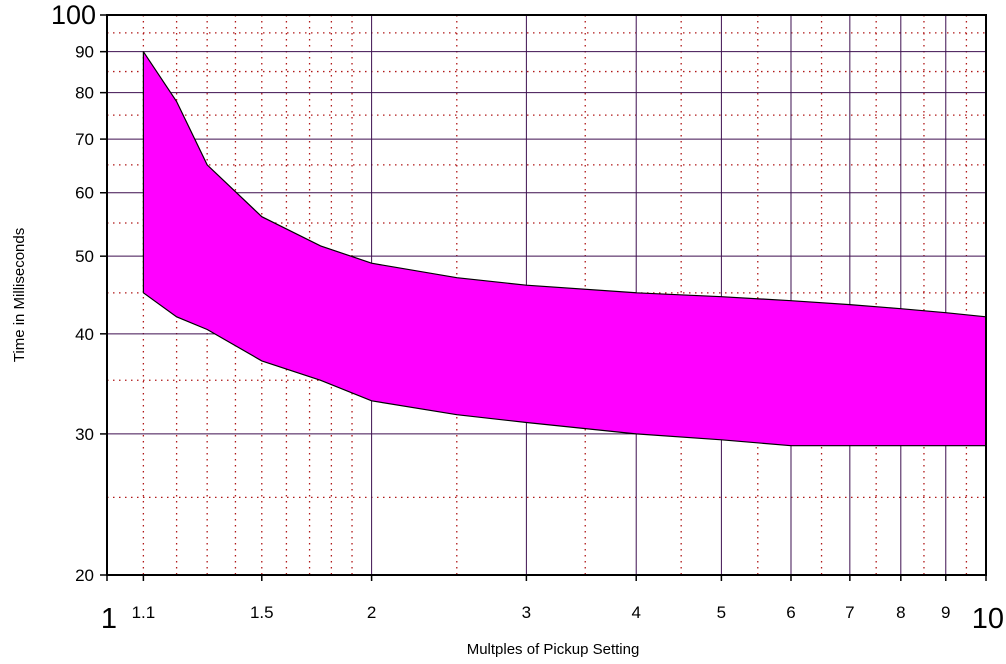 The image size is (1006, 664). I want to click on x-axis-title: Multples of Pickup Setting, so click(553, 649).